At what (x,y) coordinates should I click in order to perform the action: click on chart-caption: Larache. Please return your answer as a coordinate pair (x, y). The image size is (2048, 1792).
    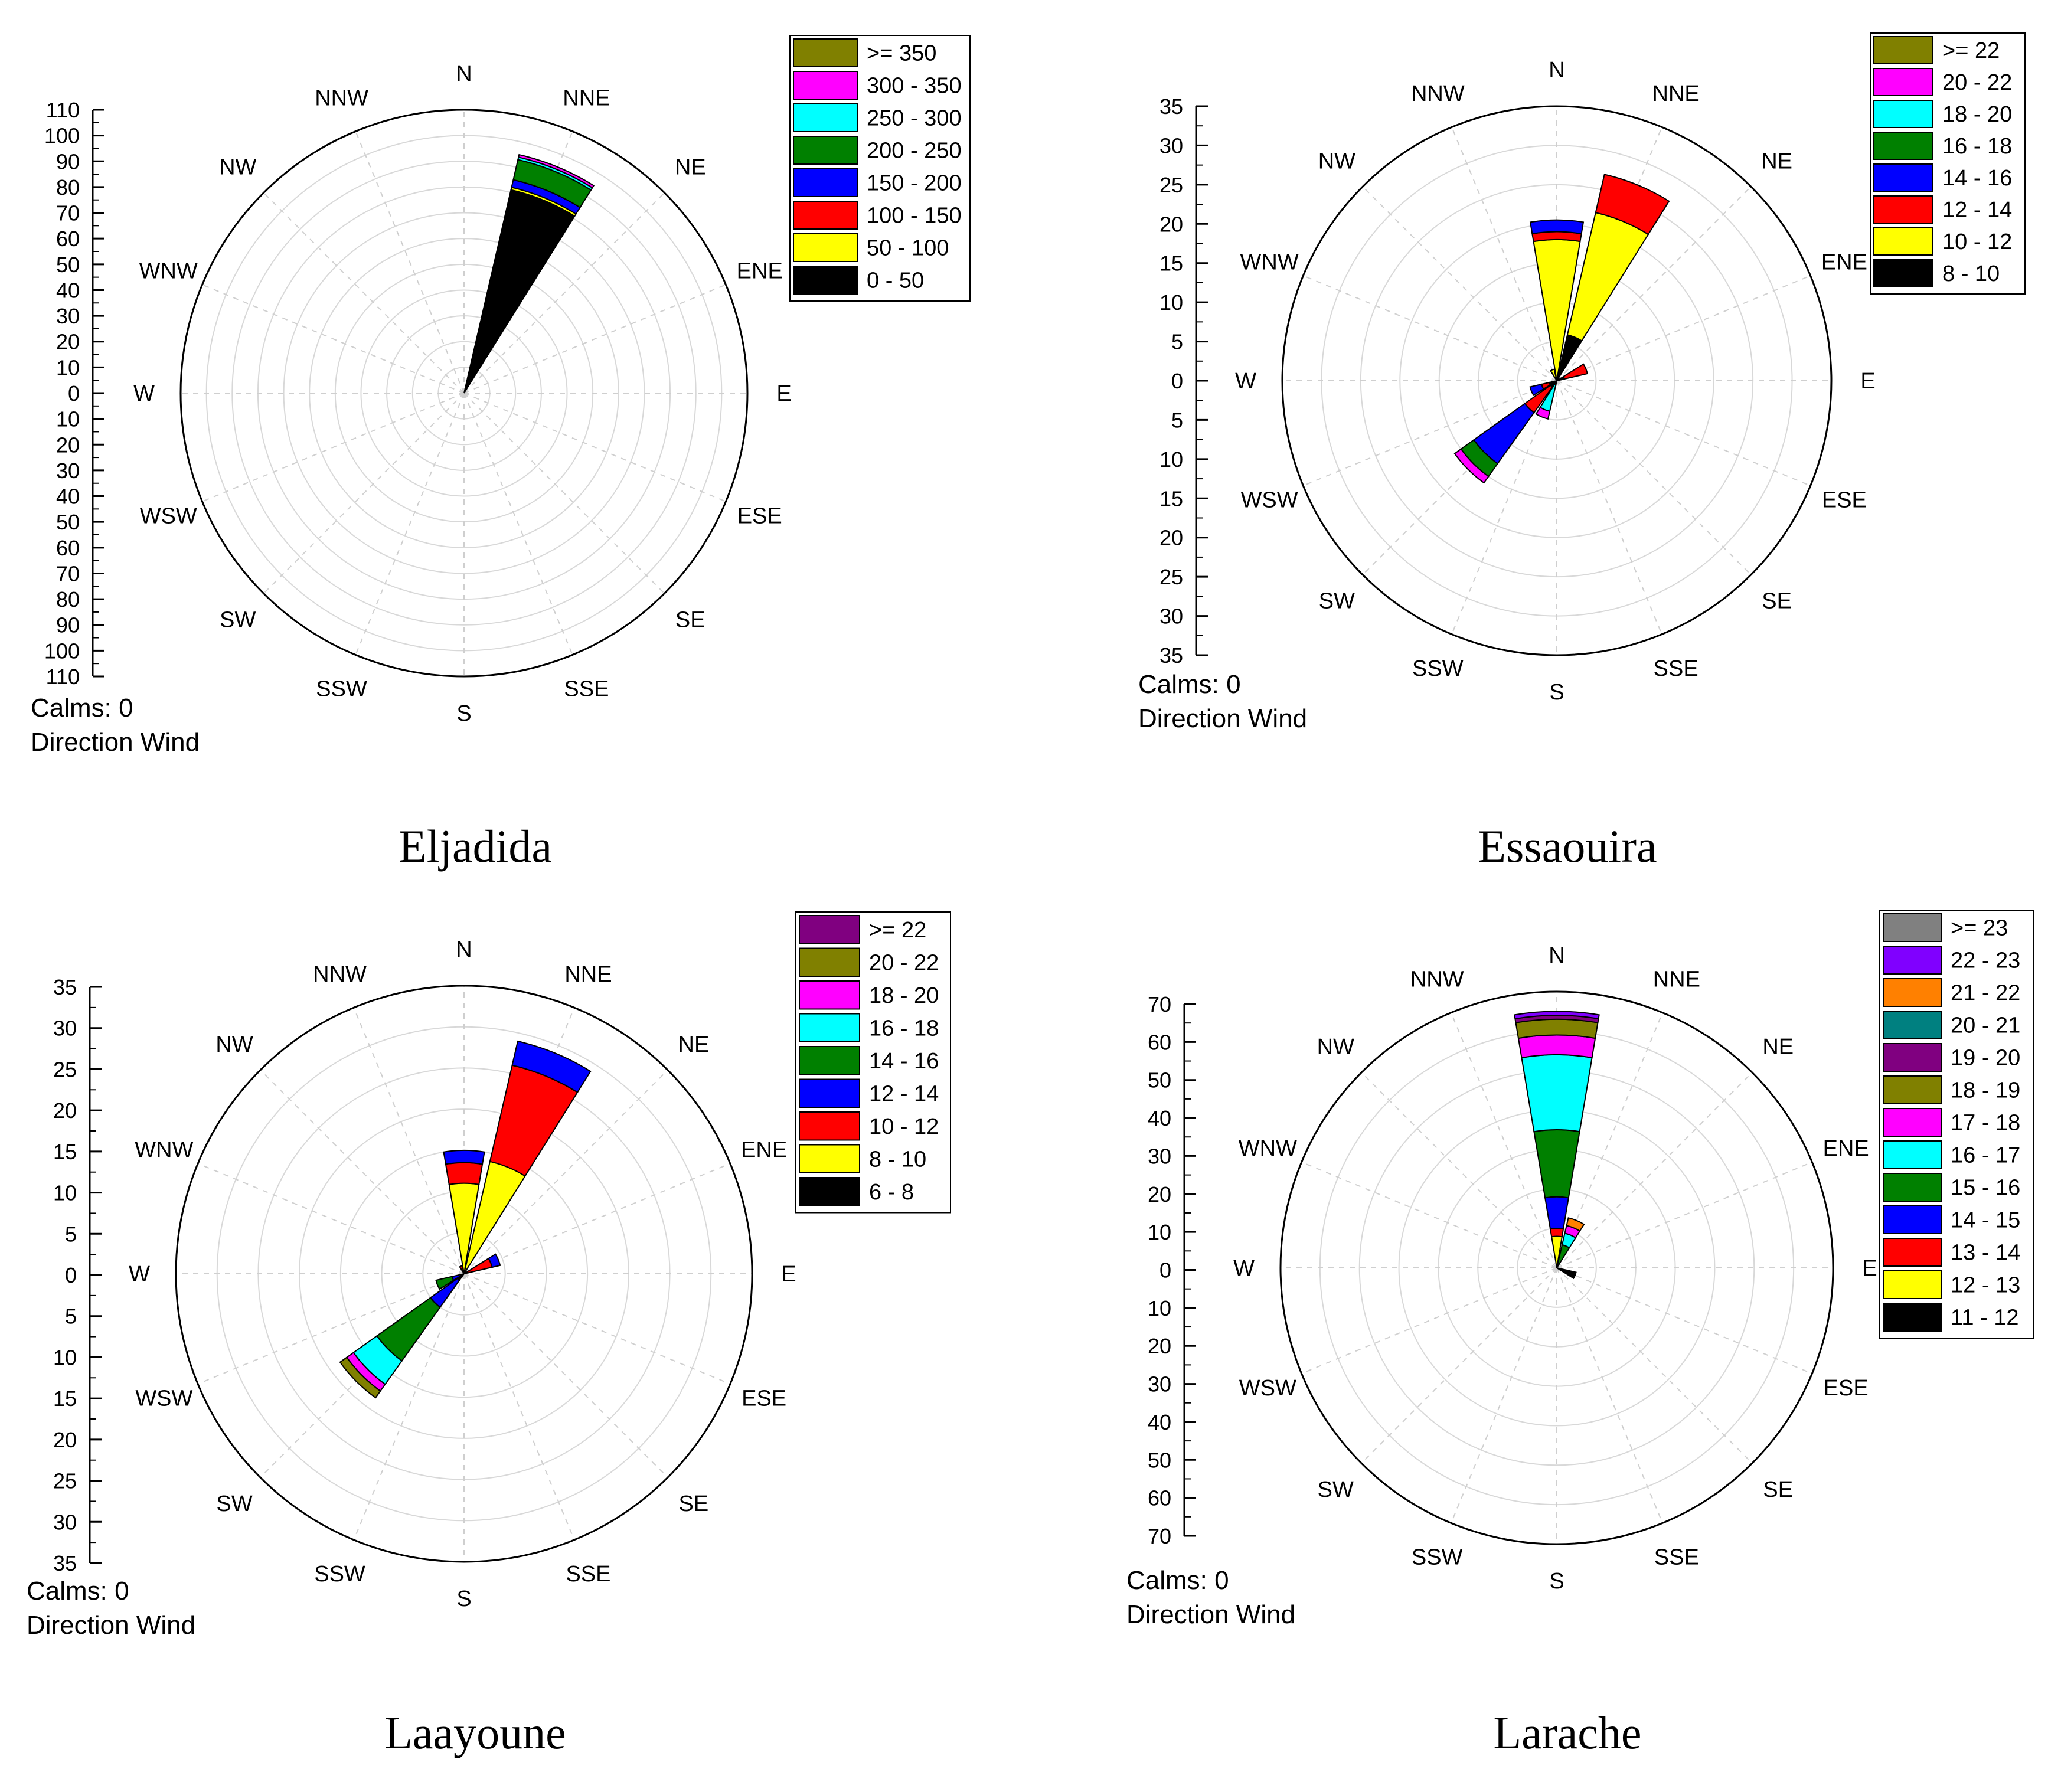
    Looking at the image, I should click on (1567, 1732).